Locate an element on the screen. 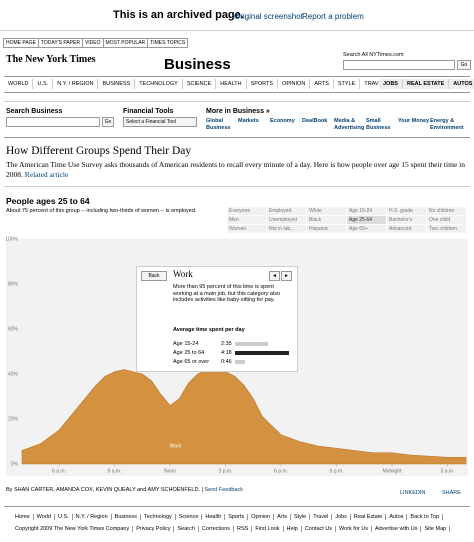 The width and height of the screenshot is (474, 542). related-link: Related article is located at coordinates (46, 174).